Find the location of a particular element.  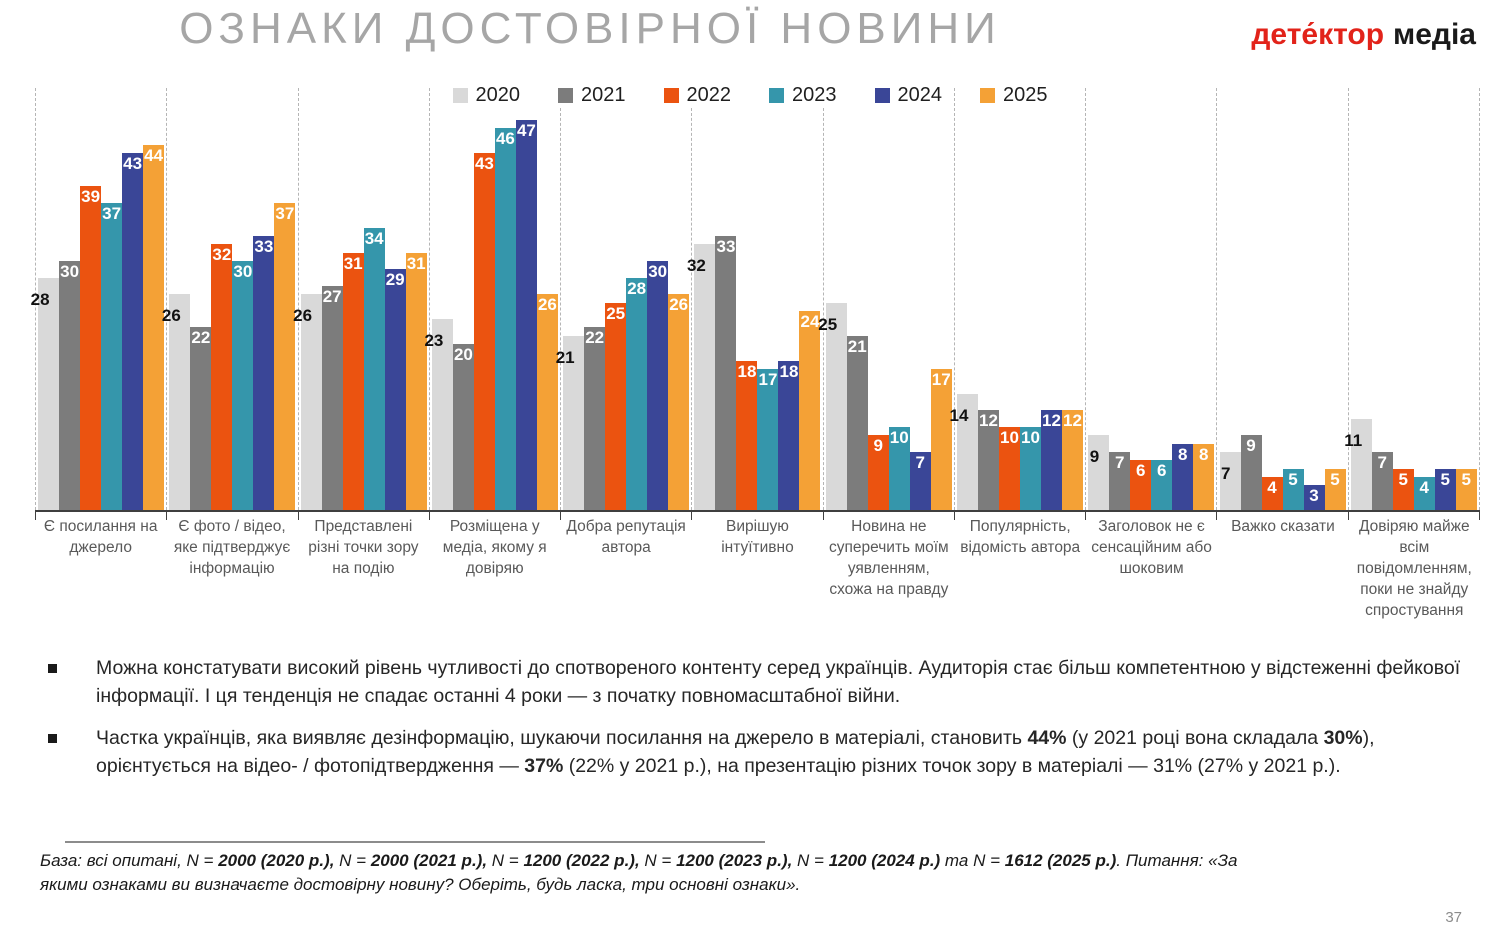

legend-item-2024: 2024 is located at coordinates (908, 95).